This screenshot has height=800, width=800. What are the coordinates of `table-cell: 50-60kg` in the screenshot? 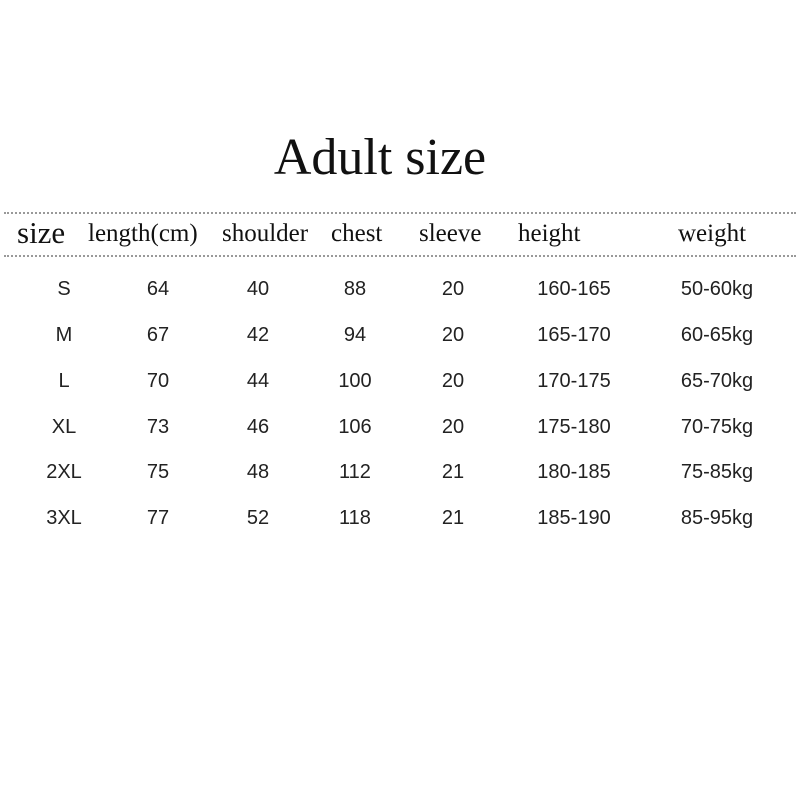 It's located at (717, 289).